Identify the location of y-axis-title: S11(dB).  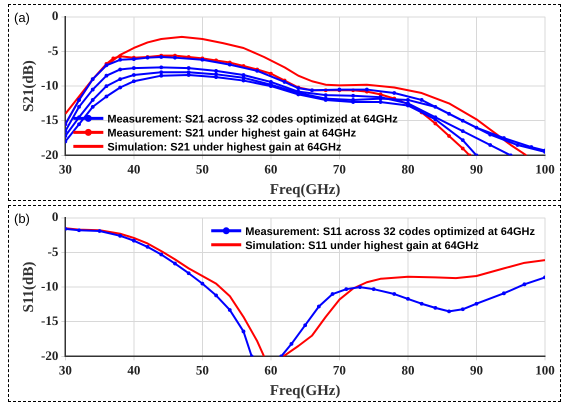
(28, 287).